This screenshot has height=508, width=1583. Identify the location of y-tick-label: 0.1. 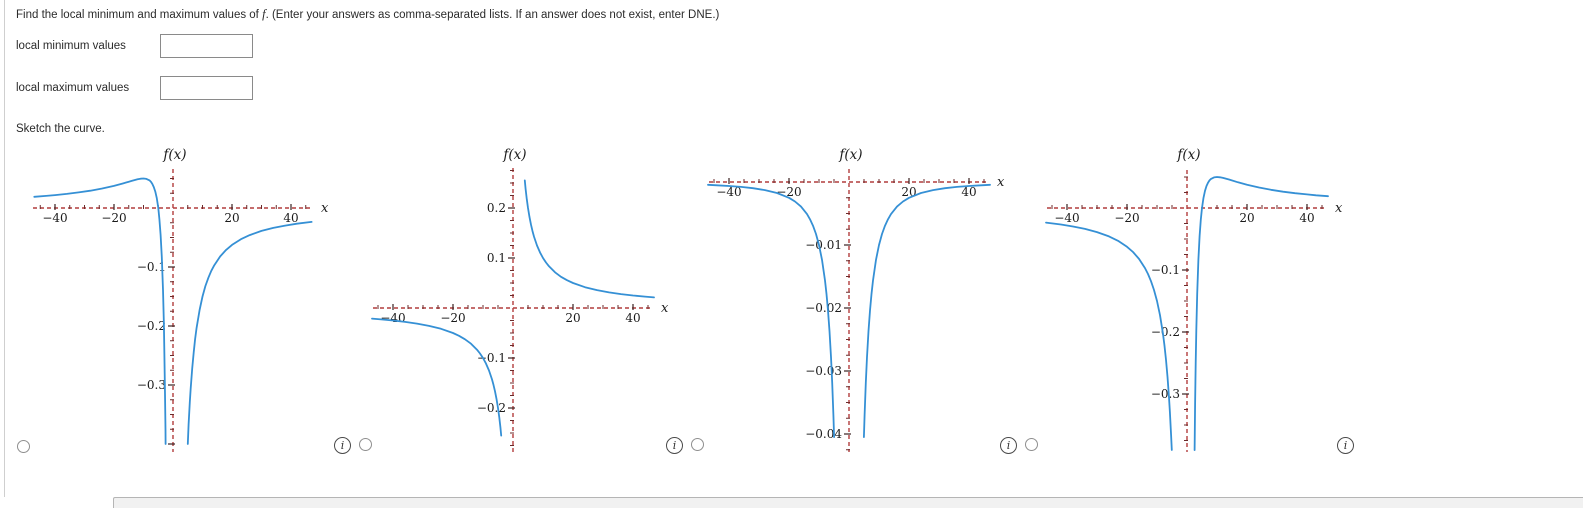
(496, 258).